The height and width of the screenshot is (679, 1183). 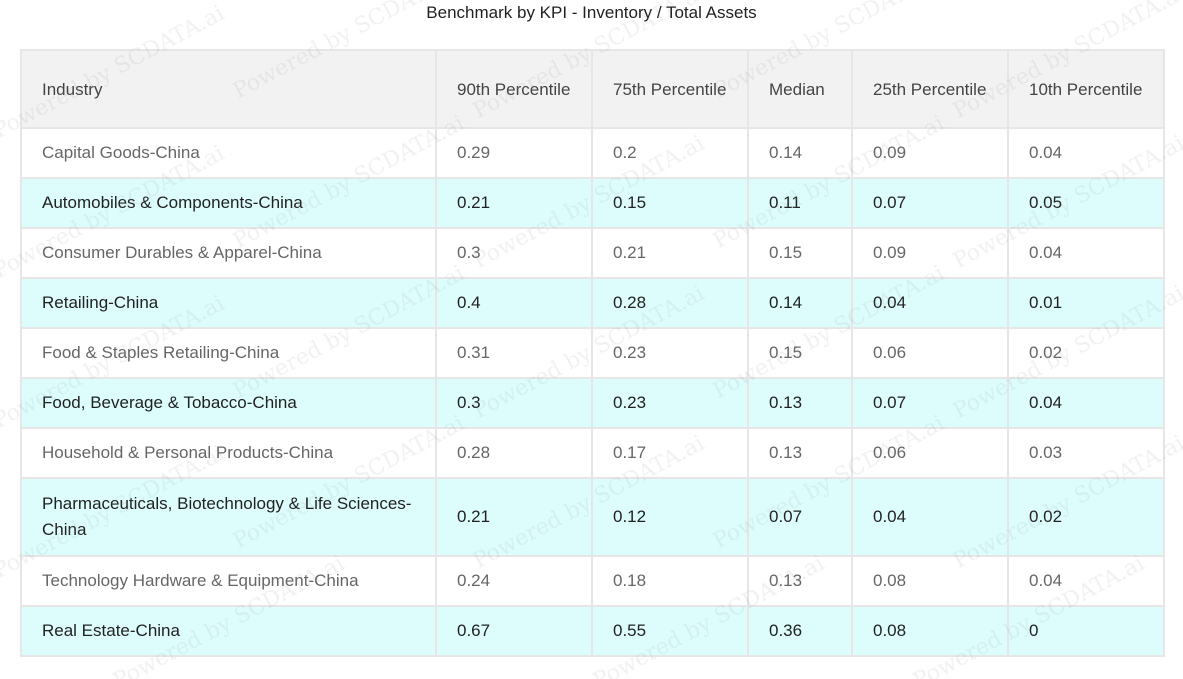 I want to click on p75-cell: 0.12, so click(x=670, y=517).